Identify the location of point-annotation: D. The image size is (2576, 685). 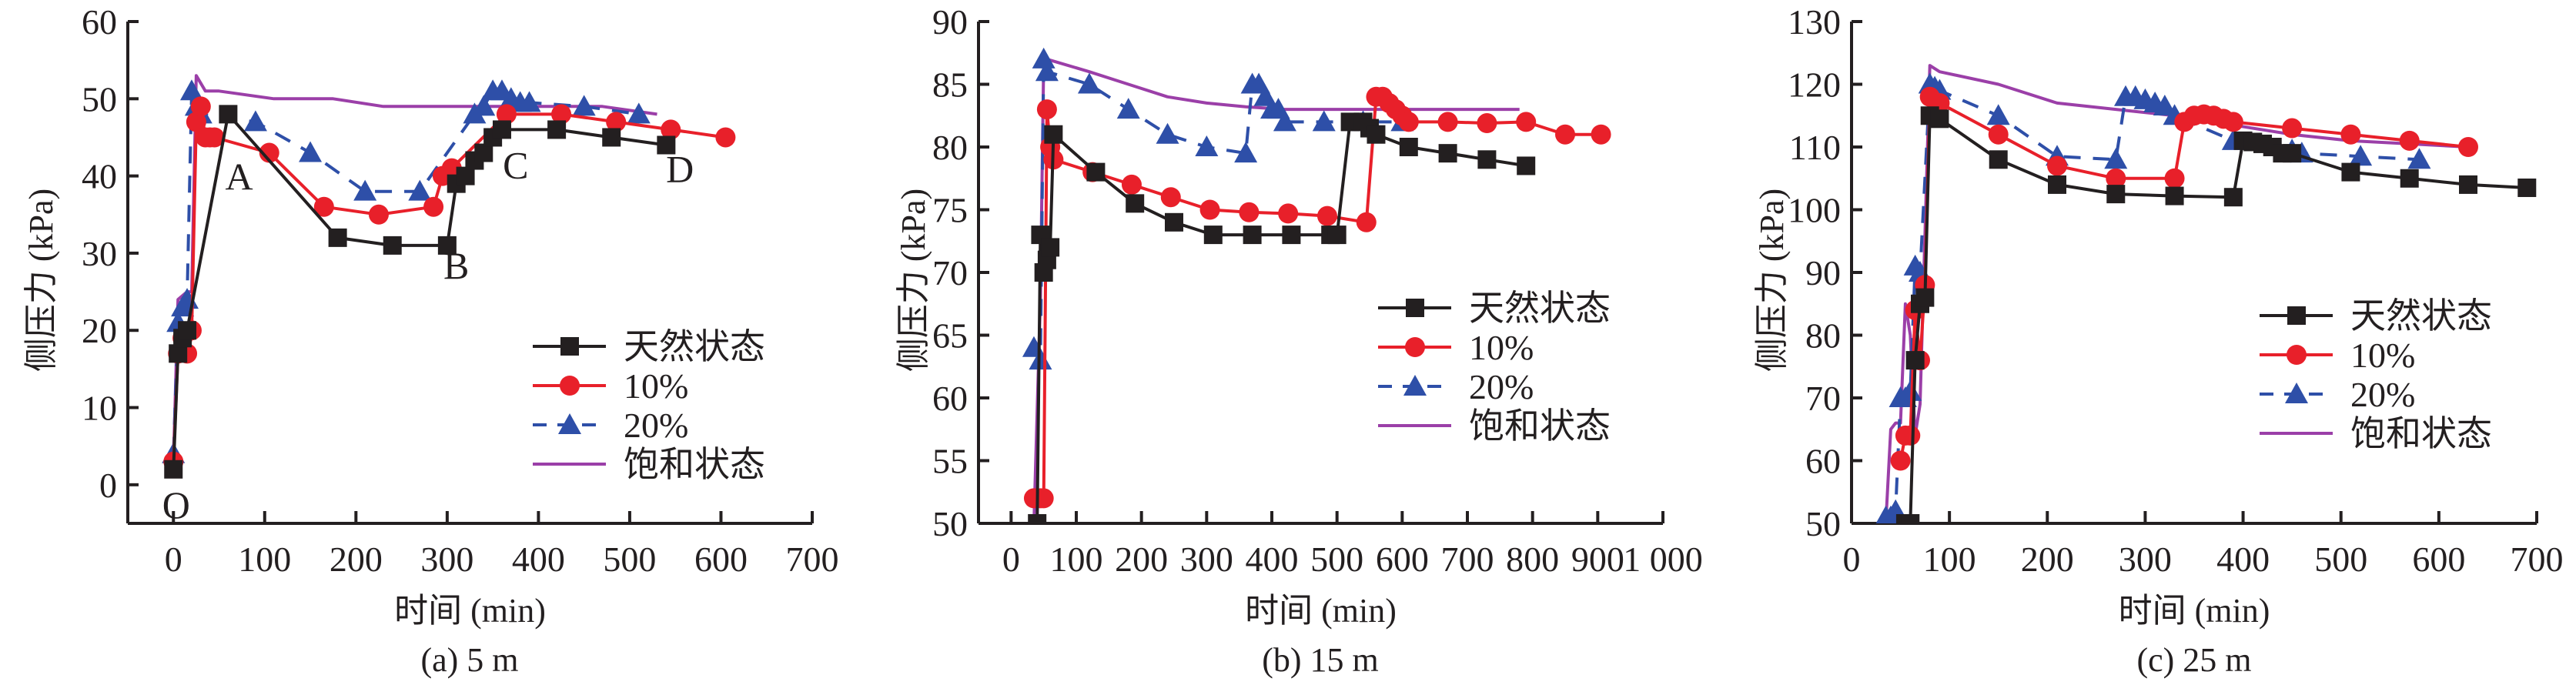
(680, 169).